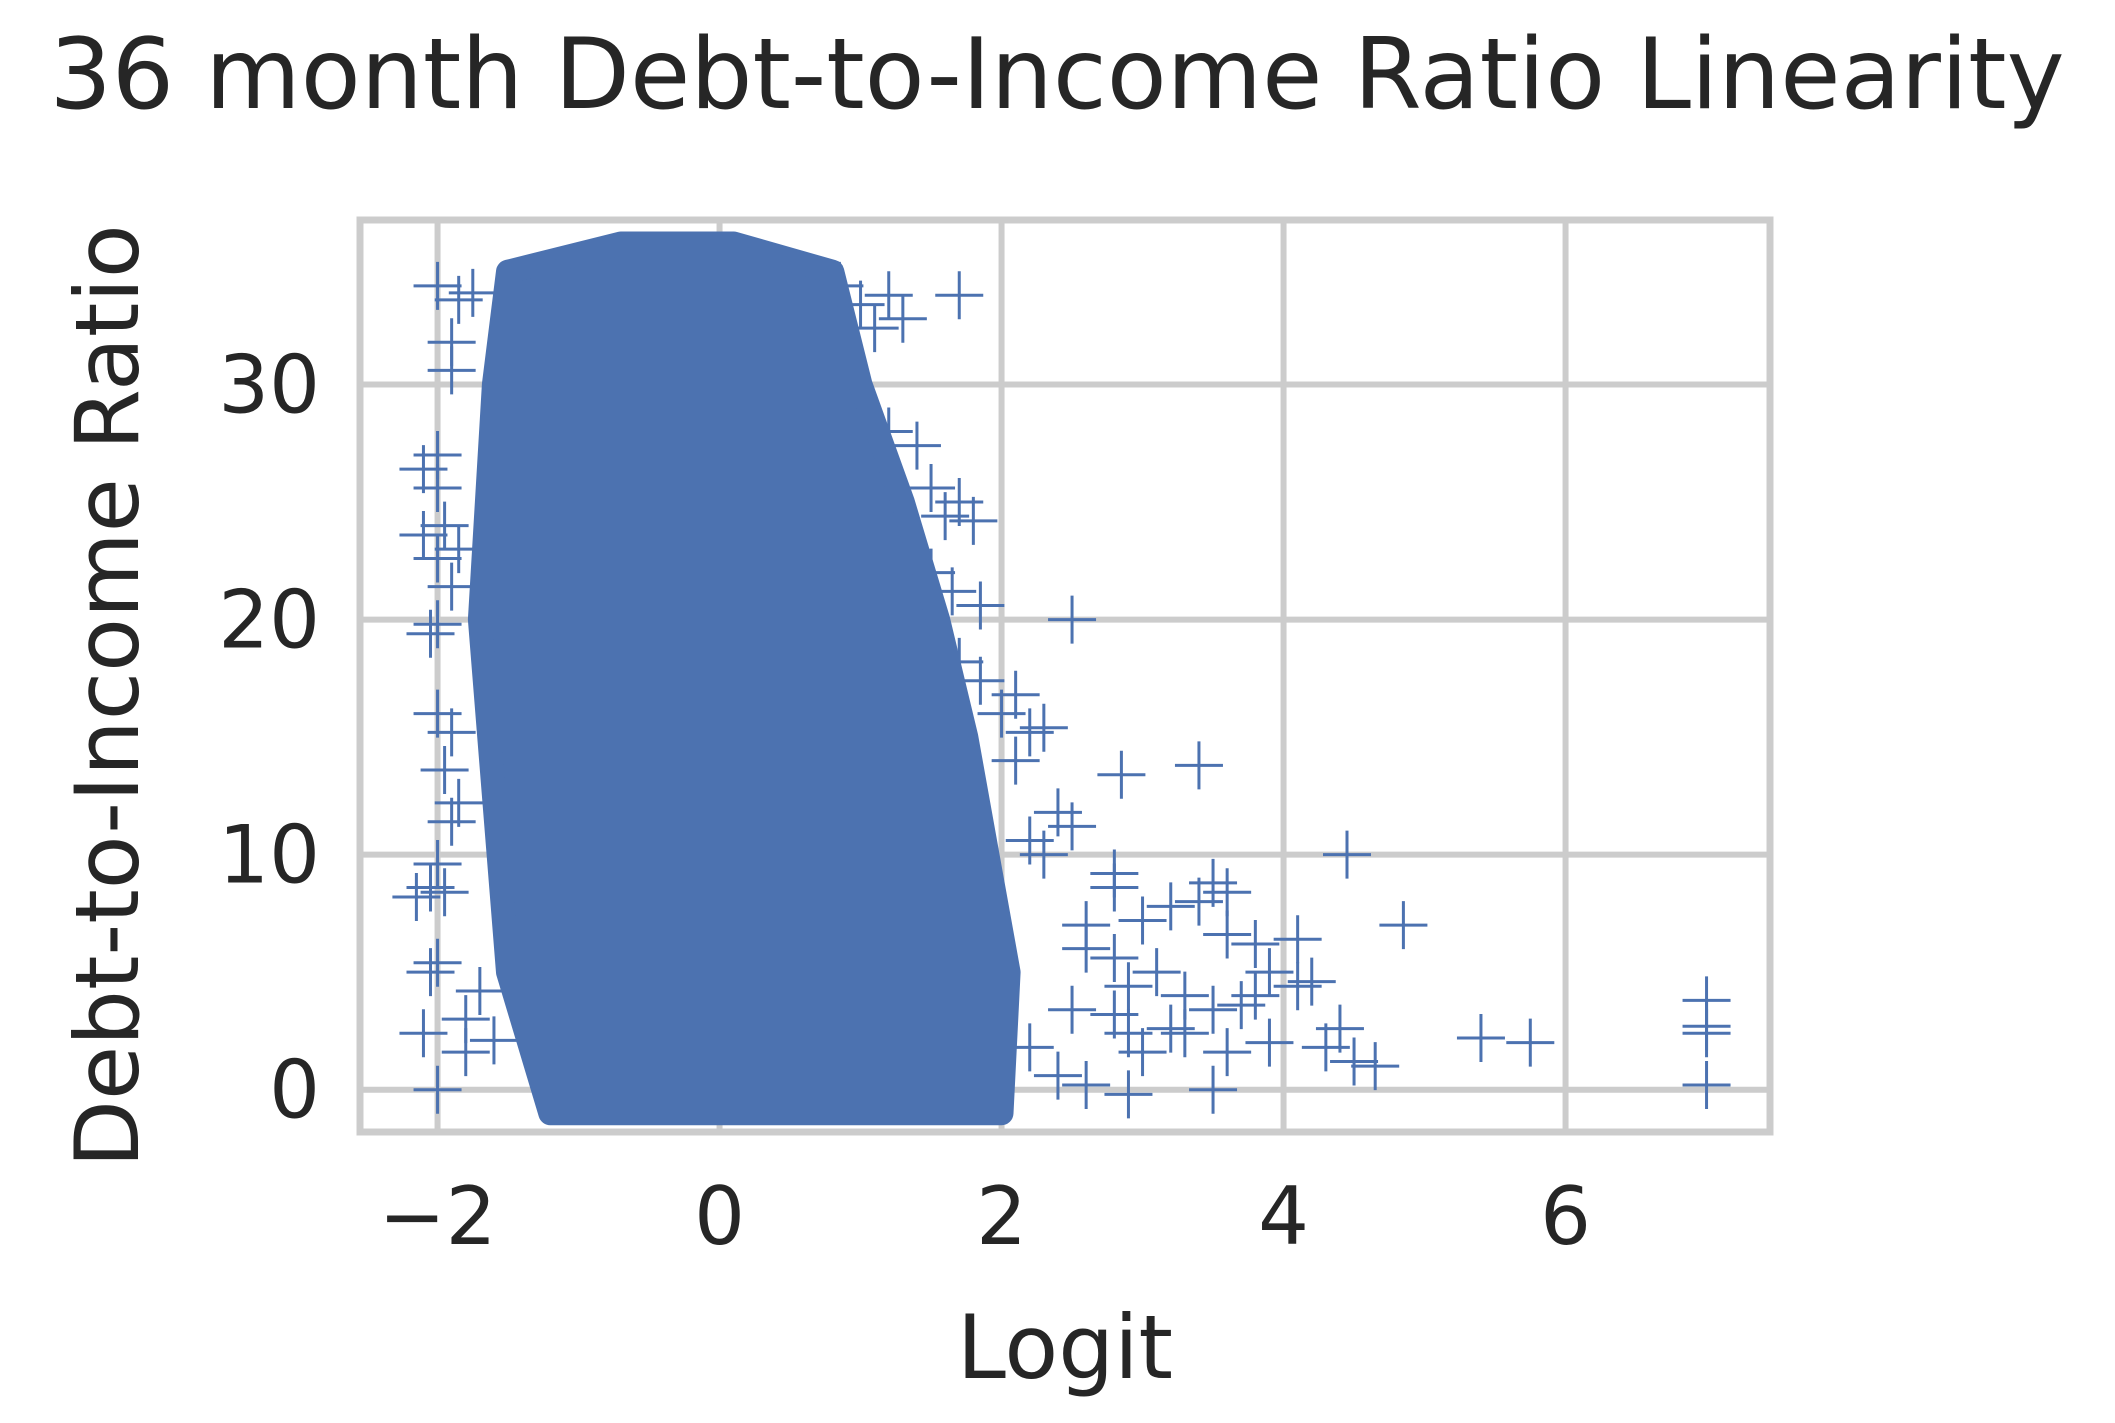 The width and height of the screenshot is (2115, 1423). I want to click on x-tick-label: −2, so click(438, 1216).